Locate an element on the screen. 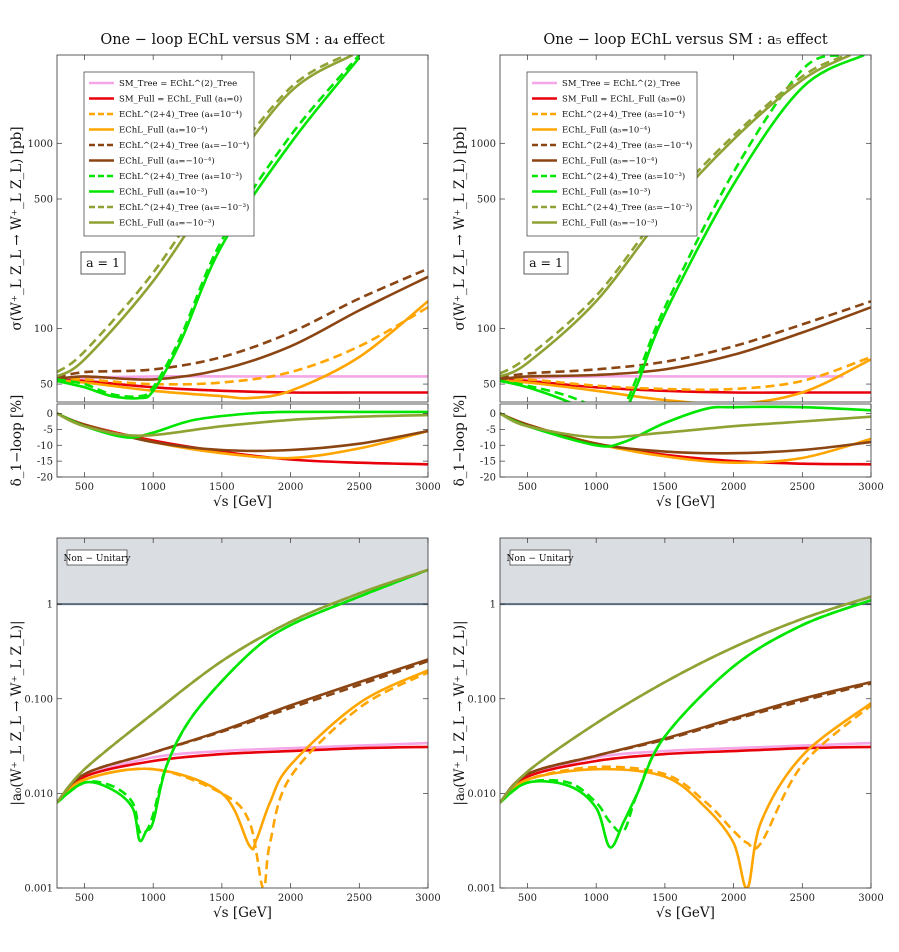 The height and width of the screenshot is (952, 899). a5-a0-xtick-label: 3000 is located at coordinates (870, 898).